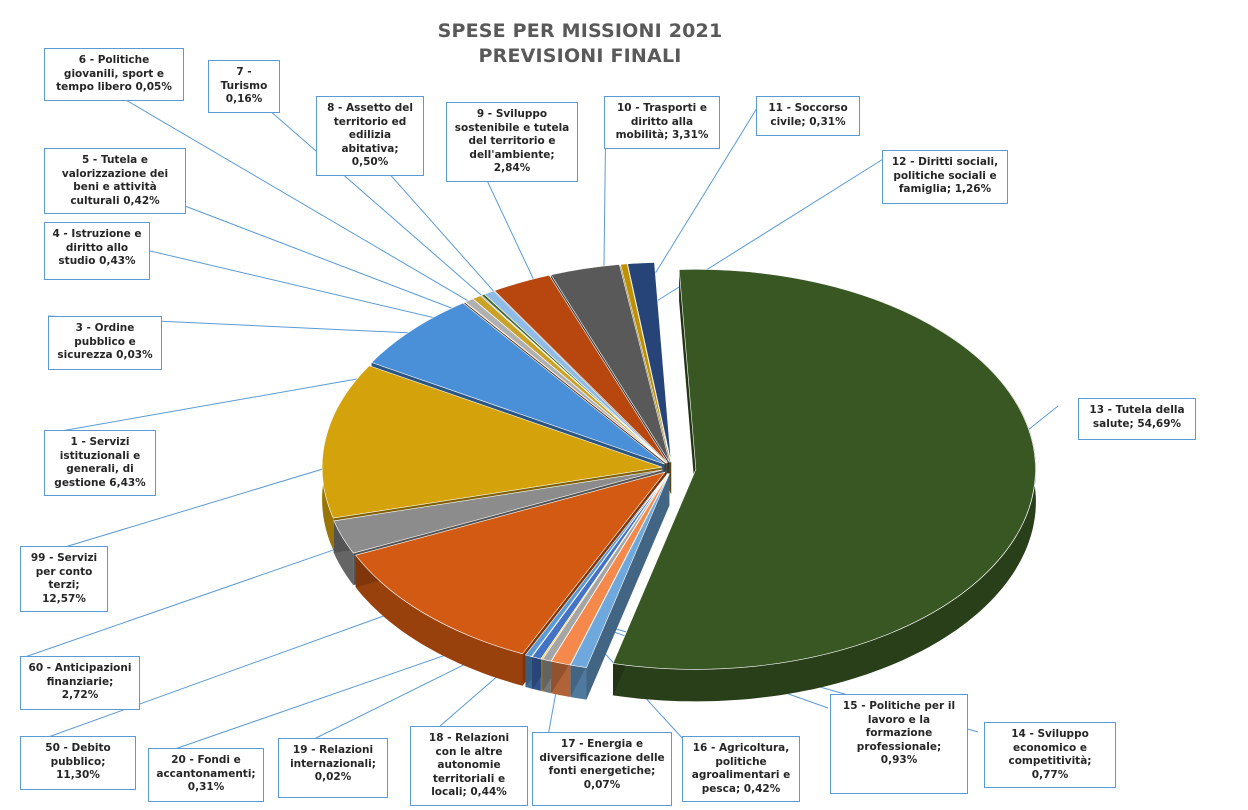 This screenshot has height=810, width=1248. I want to click on slice-label: 7 - Turismo 0,16%, so click(244, 86).